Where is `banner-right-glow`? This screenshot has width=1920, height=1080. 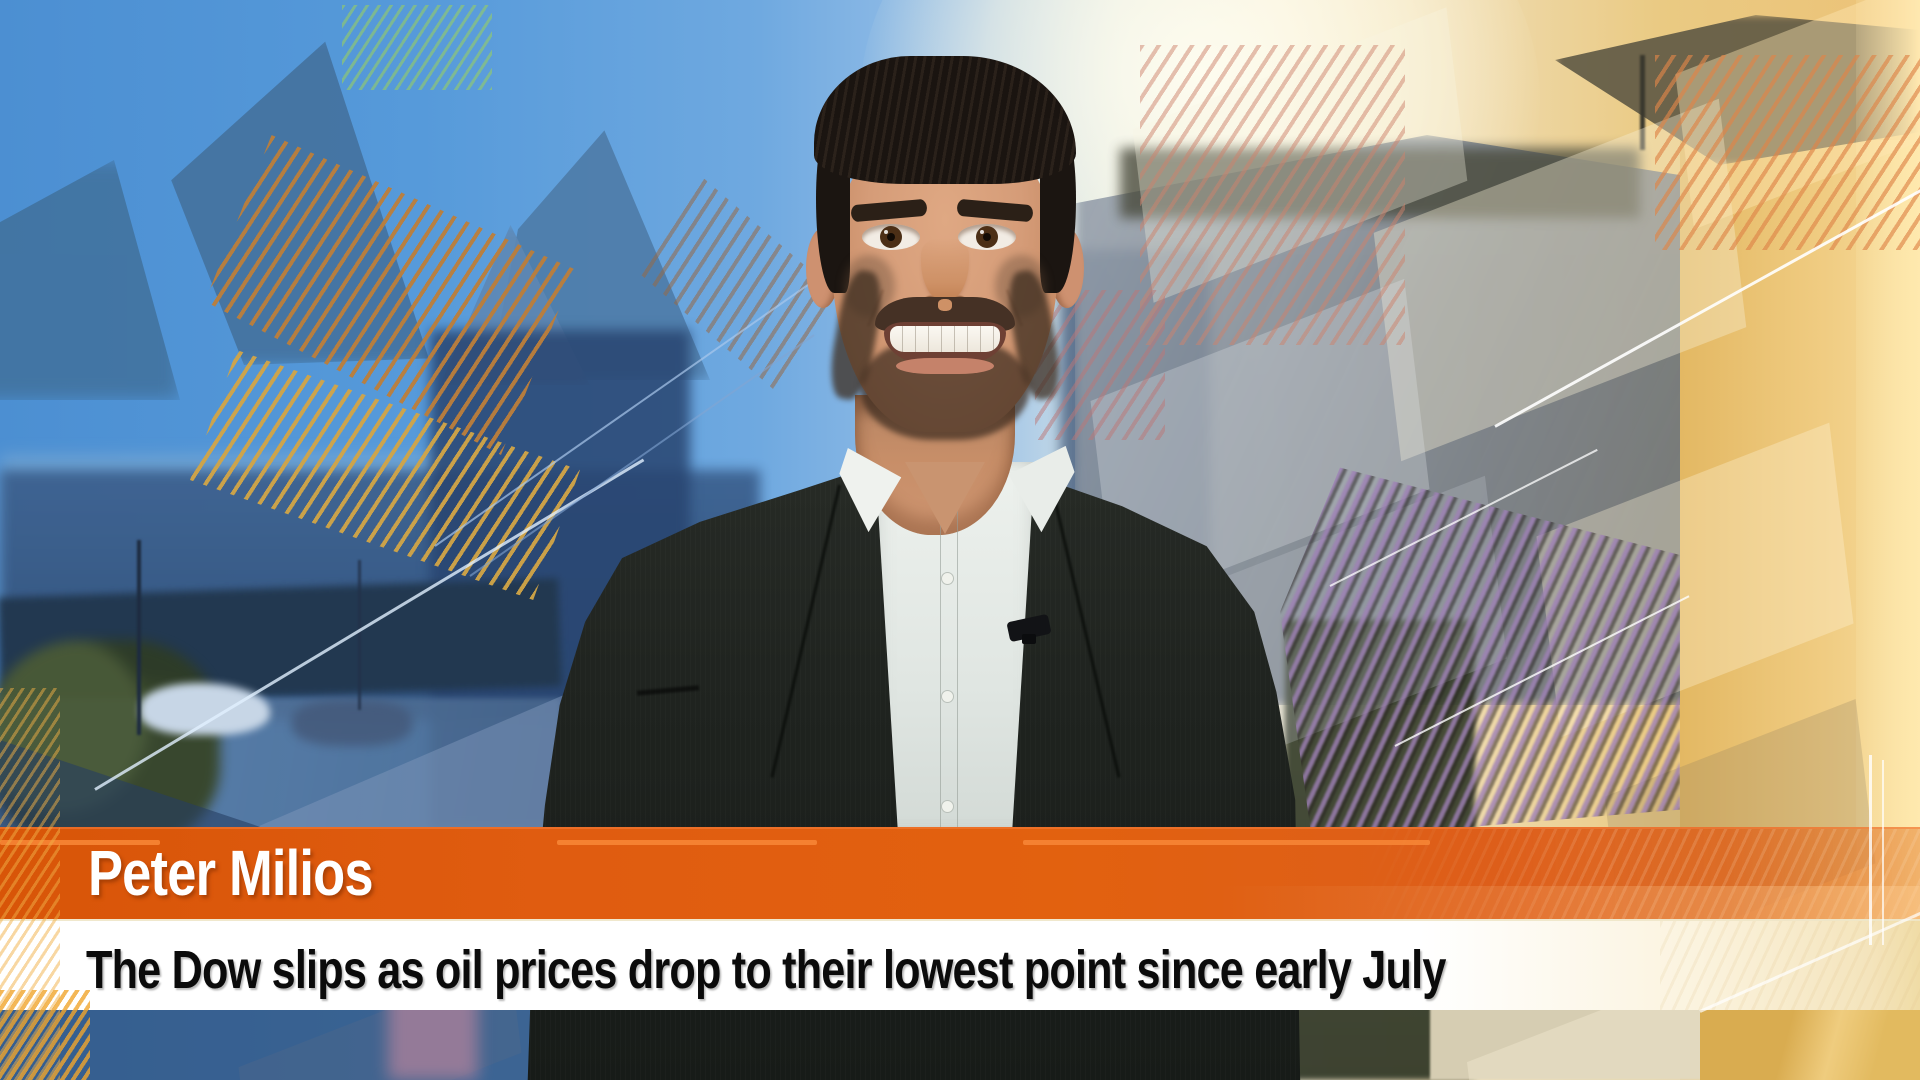
banner-right-glow is located at coordinates (1570, 903).